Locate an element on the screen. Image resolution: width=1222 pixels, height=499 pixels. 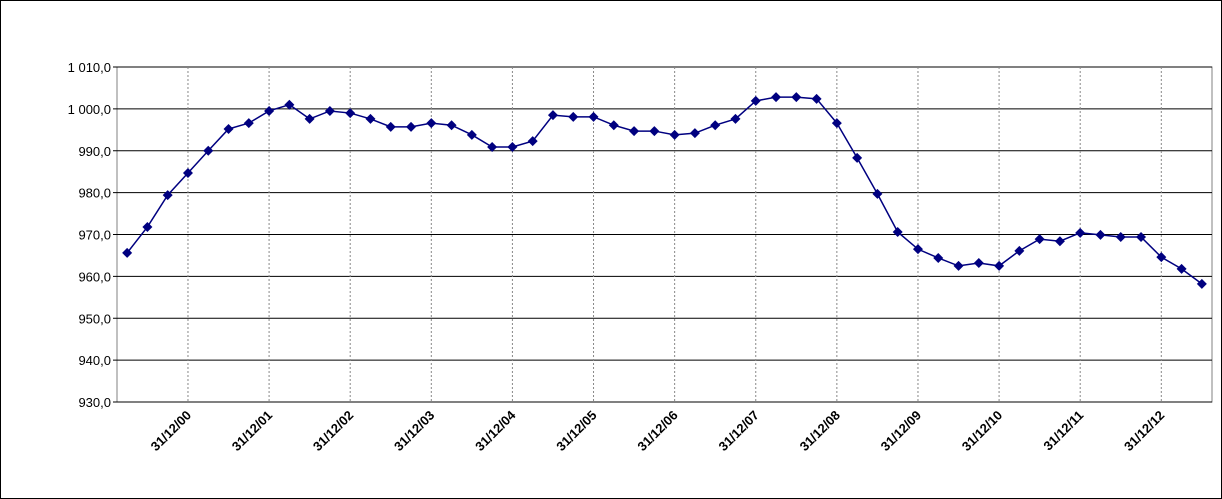
y-tick-label: 1 000,0 is located at coordinates (89, 109).